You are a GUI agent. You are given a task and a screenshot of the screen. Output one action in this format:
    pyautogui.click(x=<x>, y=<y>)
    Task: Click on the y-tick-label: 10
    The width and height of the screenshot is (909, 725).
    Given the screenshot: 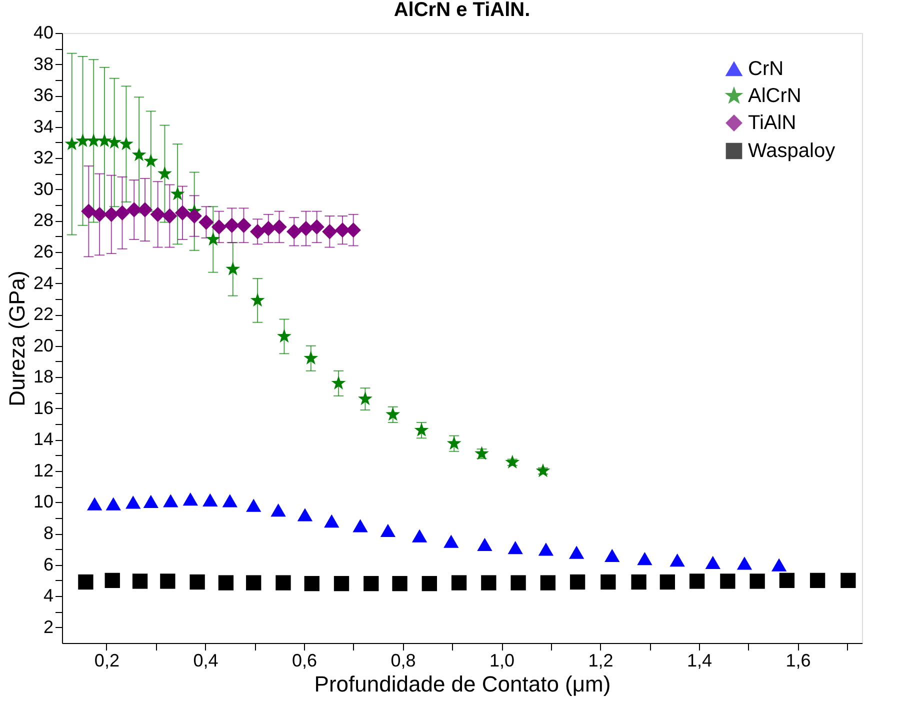 What is the action you would take?
    pyautogui.click(x=43, y=502)
    